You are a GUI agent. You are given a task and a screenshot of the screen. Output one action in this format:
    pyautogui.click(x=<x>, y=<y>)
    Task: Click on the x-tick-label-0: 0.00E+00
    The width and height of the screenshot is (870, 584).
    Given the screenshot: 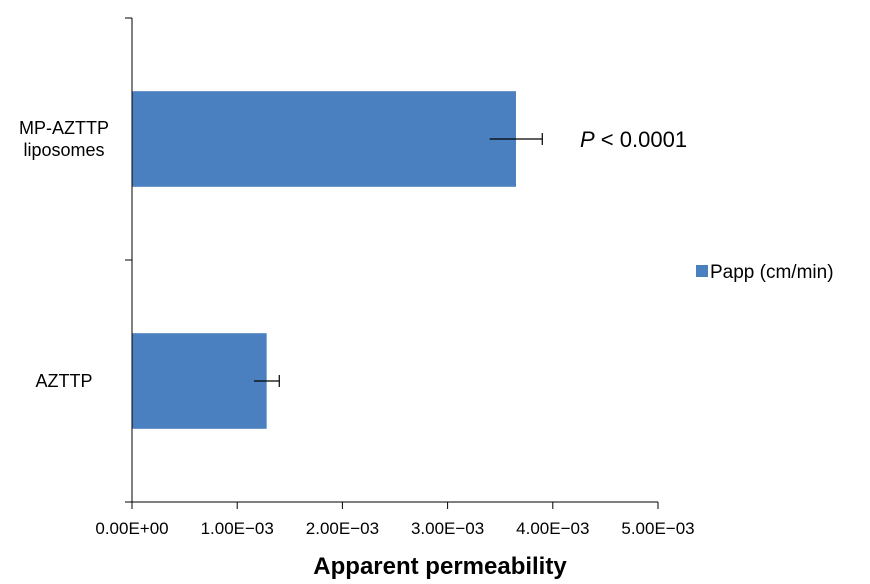 What is the action you would take?
    pyautogui.click(x=131, y=528)
    